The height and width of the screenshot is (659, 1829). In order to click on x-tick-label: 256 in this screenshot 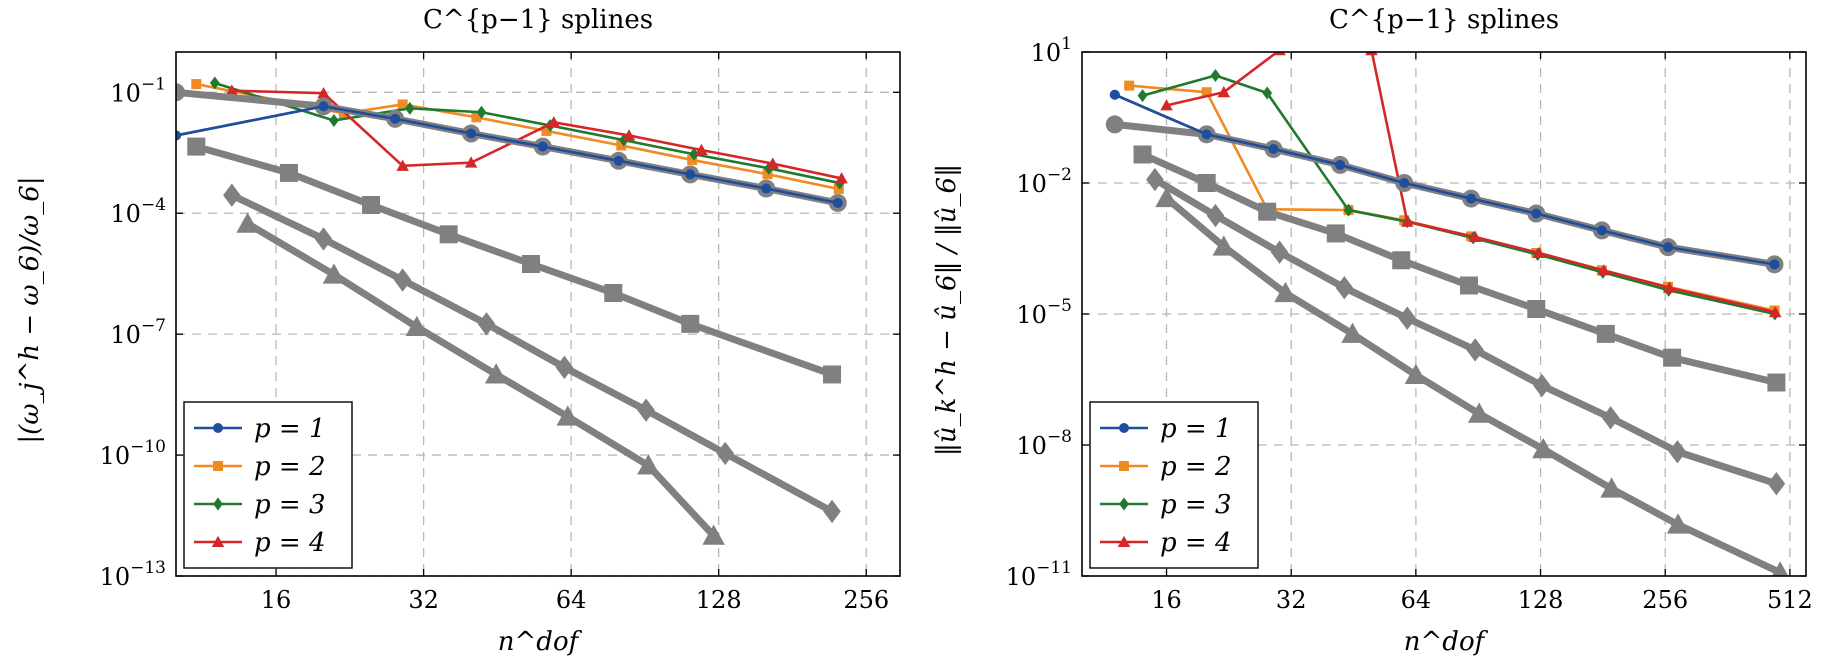, I will do `click(1665, 600)`.